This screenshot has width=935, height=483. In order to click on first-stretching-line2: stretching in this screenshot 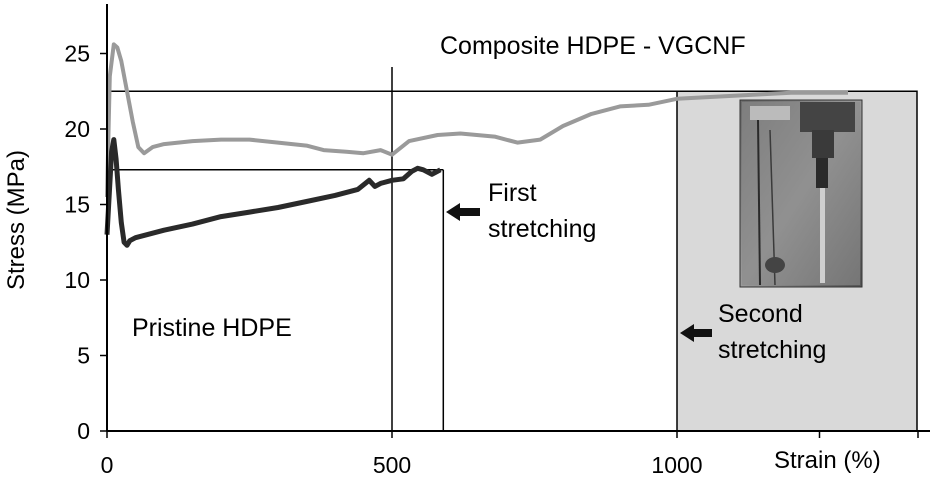, I will do `click(542, 229)`.